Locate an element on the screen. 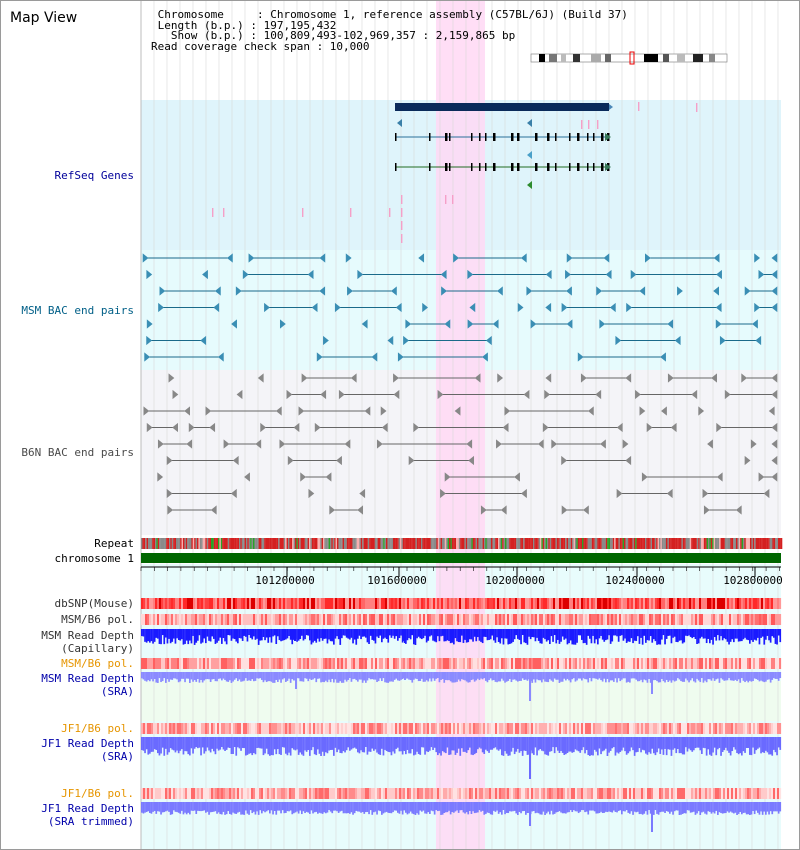 The width and height of the screenshot is (800, 850). track-label-msm-b6-pol-2: MSM/B6 pol. is located at coordinates (97, 663).